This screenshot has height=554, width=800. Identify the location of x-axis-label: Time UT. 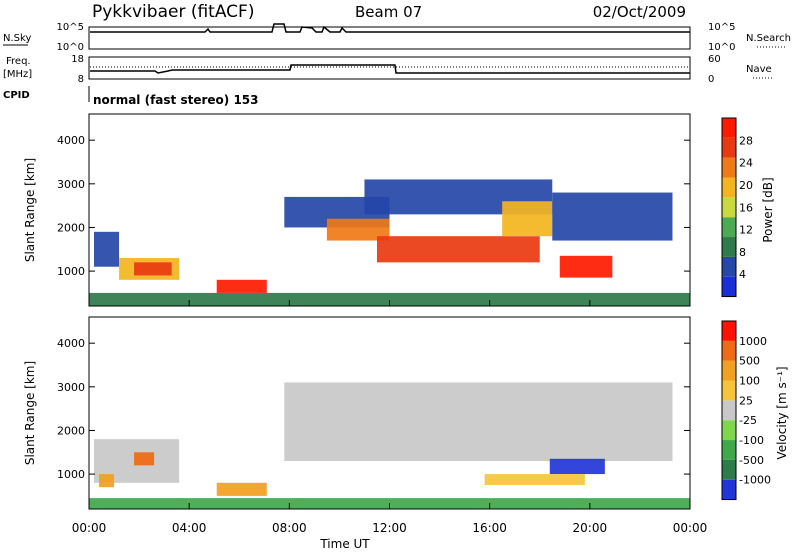
(344, 544).